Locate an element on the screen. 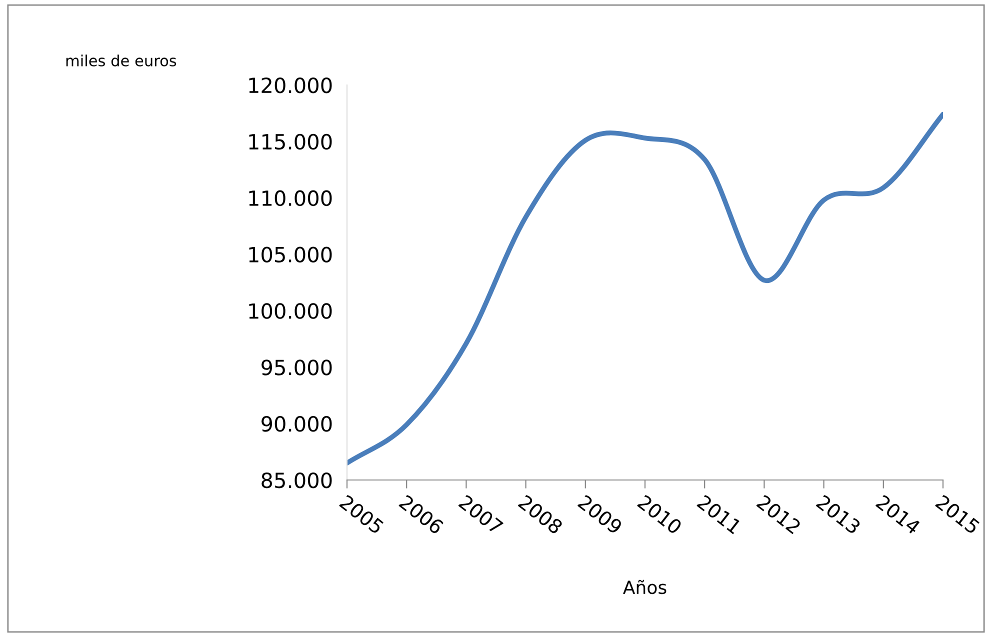 This screenshot has height=637, width=992. y-tick-label: 100.000 is located at coordinates (290, 311).